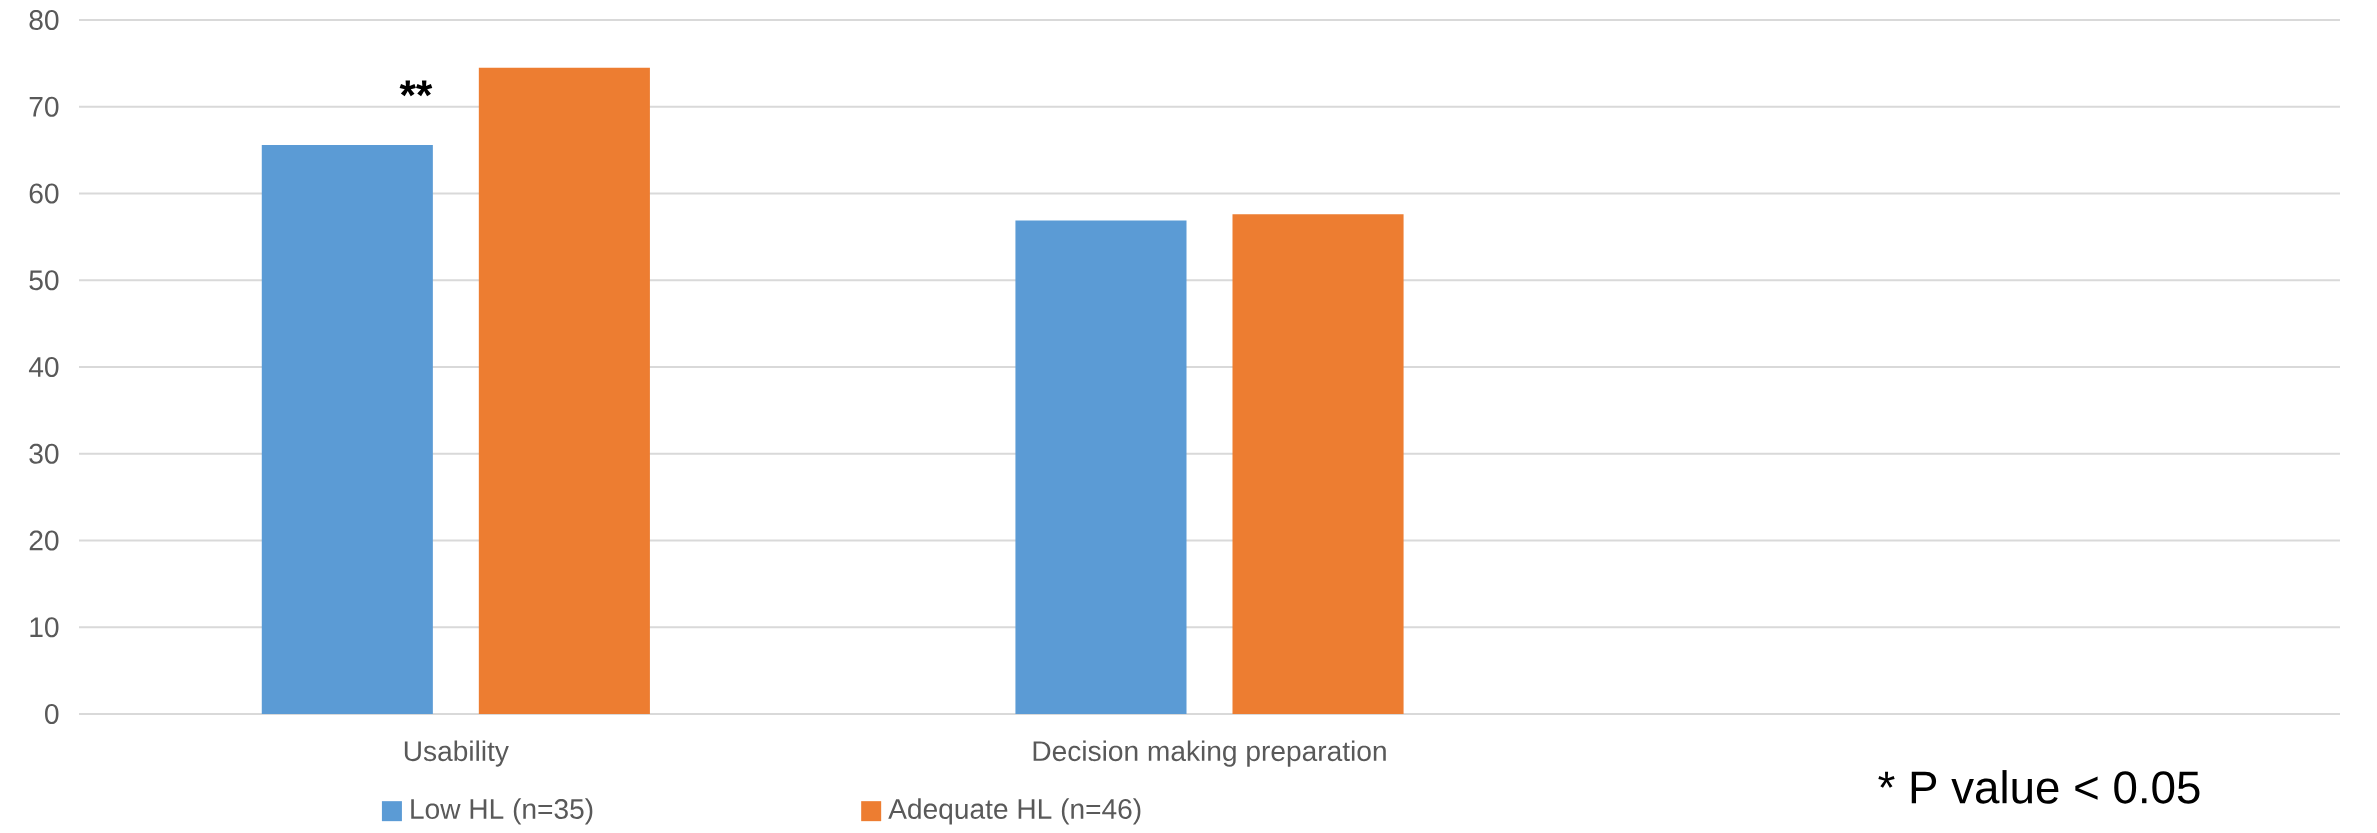  Describe the element at coordinates (44, 540) in the screenshot. I see `y-tick-label: 20` at that location.